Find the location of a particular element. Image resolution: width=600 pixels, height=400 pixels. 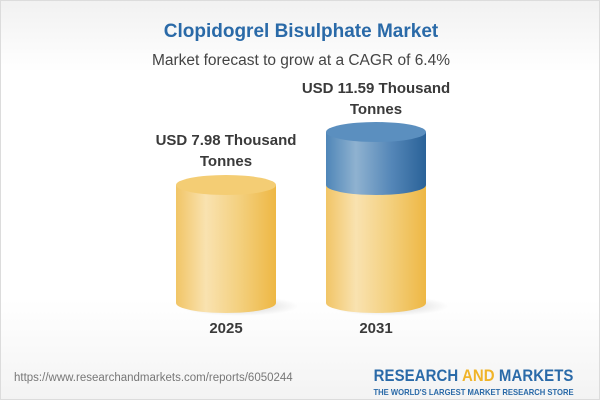

year-label-2031: 2031 is located at coordinates (376, 328).